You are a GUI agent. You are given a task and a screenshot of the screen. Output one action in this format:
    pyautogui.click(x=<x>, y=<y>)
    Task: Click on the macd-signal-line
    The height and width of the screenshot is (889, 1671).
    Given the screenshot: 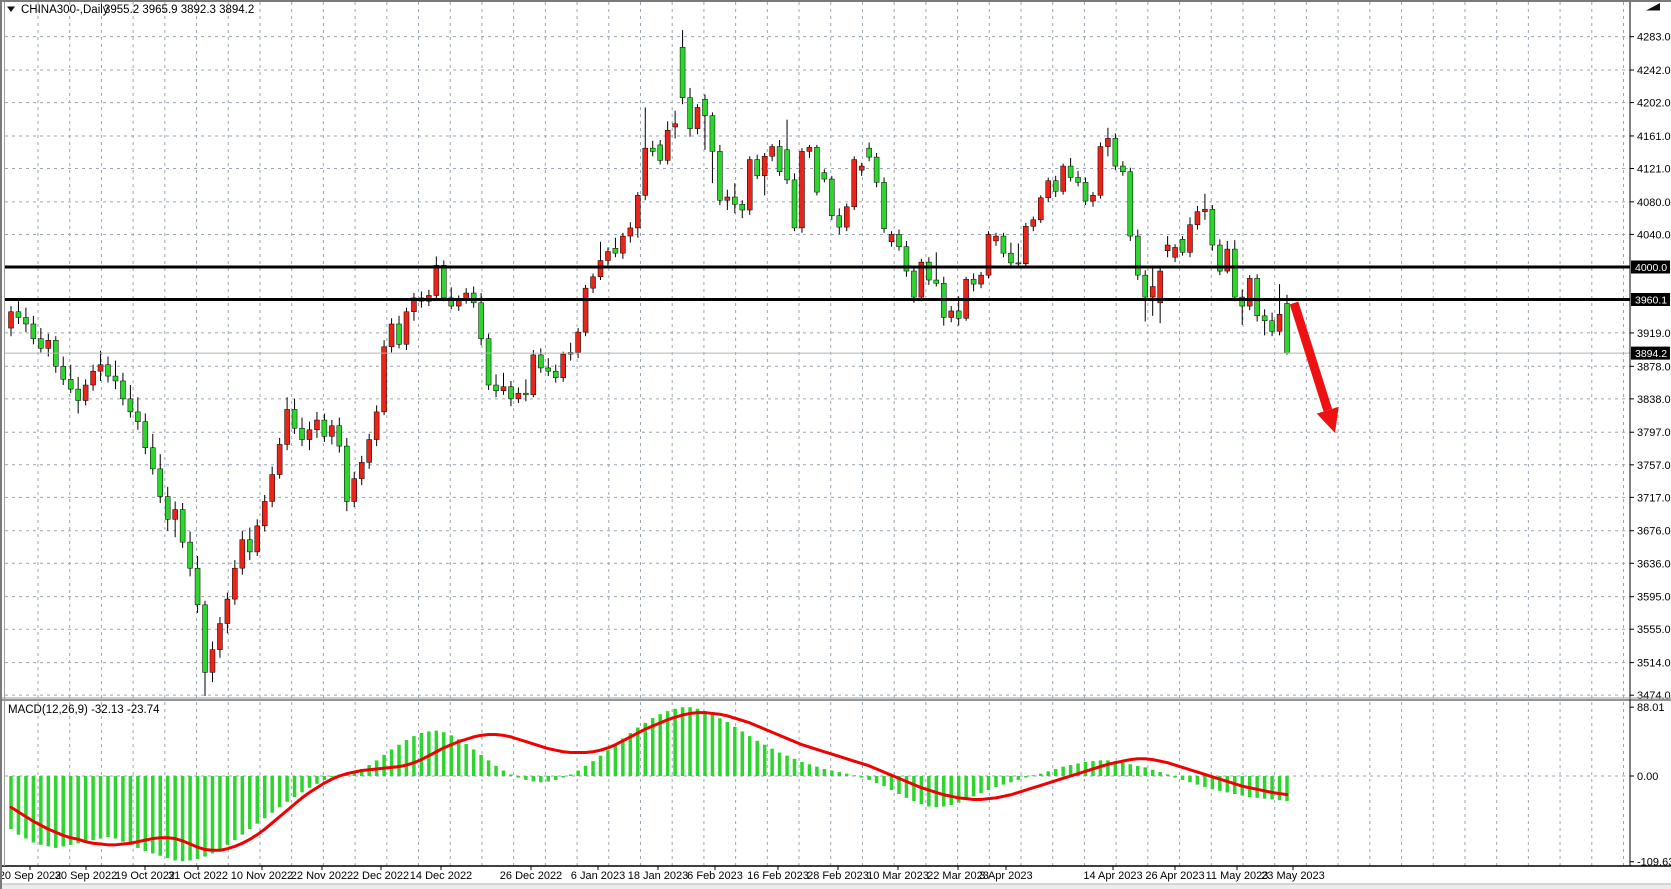 What is the action you would take?
    pyautogui.click(x=649, y=781)
    